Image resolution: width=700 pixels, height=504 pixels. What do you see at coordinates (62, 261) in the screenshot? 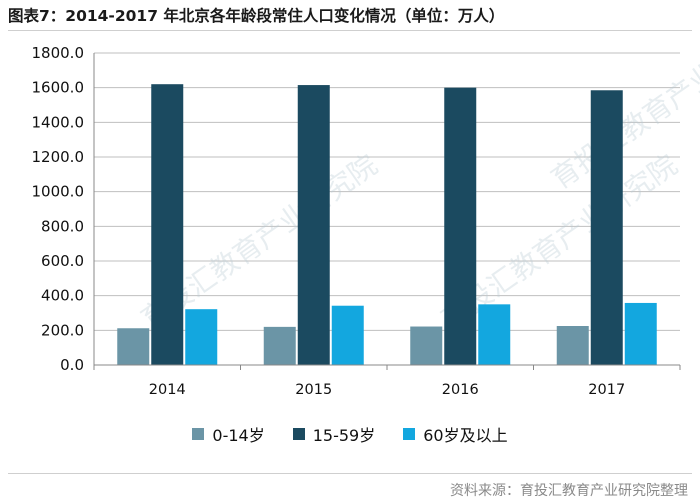
I see `y-tick-label: 600.0` at bounding box center [62, 261].